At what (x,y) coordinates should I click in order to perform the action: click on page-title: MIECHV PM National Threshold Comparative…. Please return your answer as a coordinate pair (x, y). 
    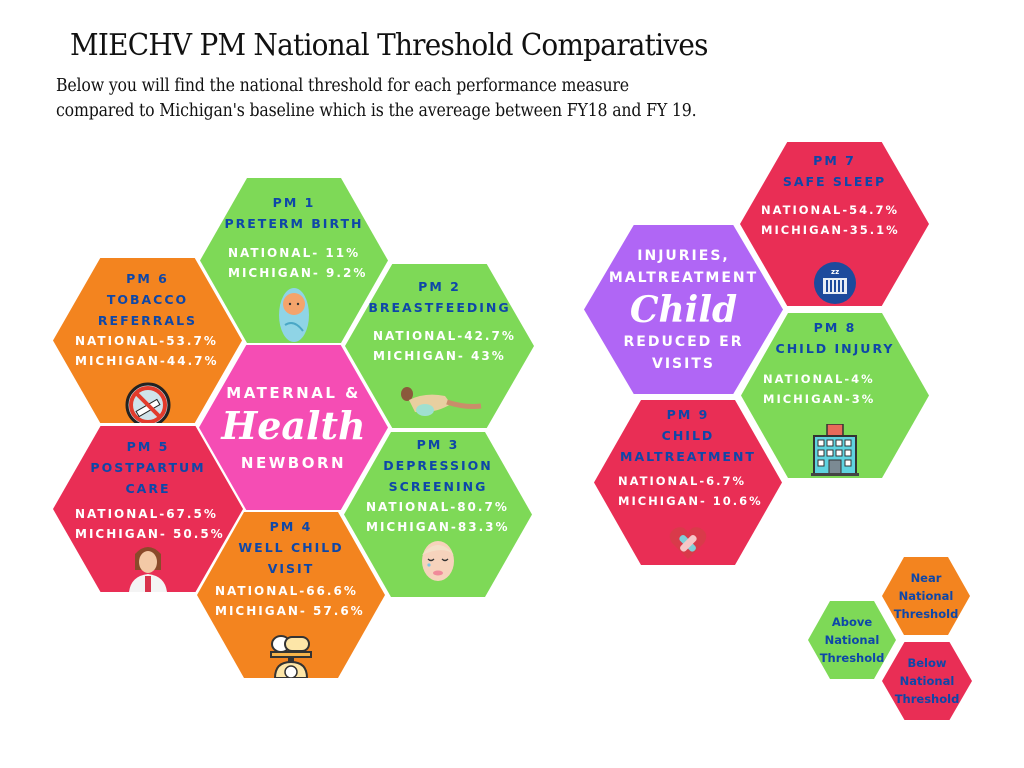
    Looking at the image, I should click on (389, 45).